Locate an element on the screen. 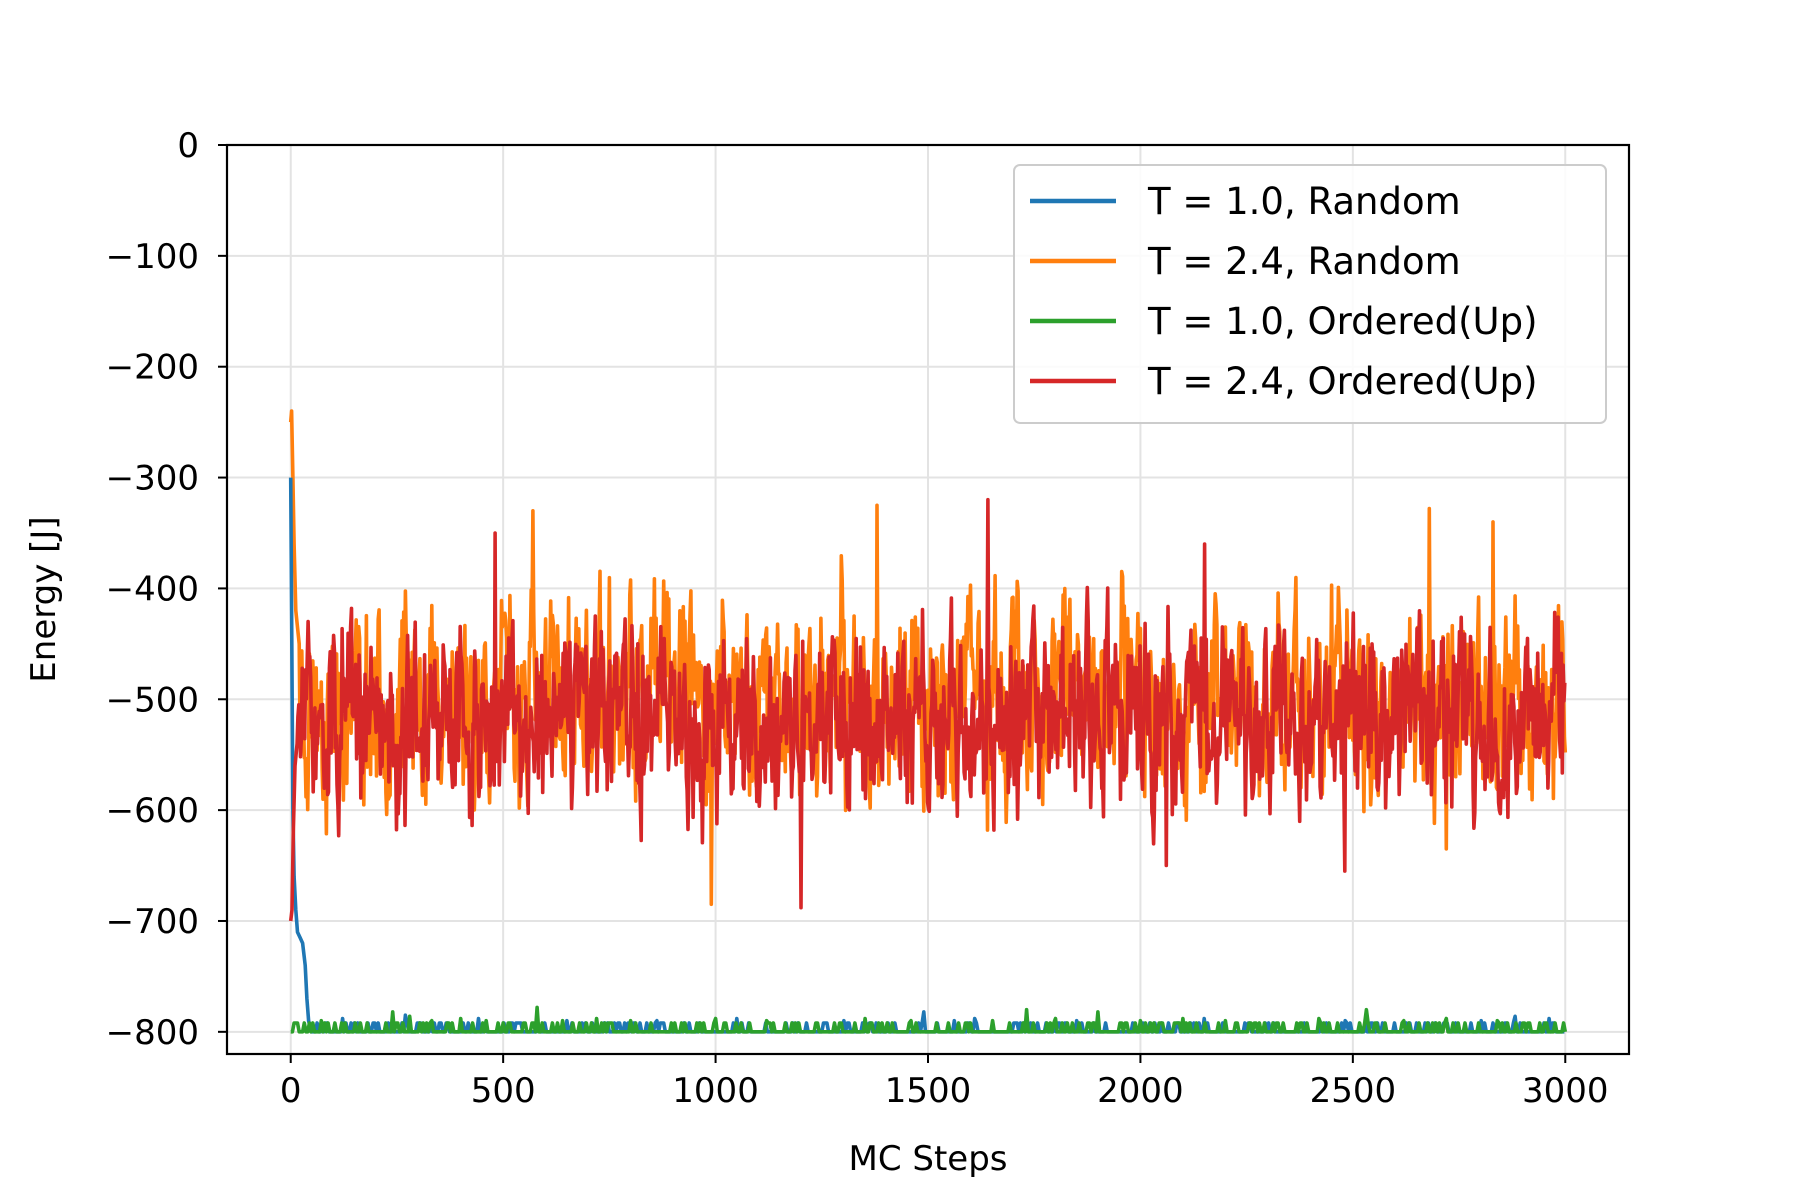 Image resolution: width=1800 pixels, height=1200 pixels. x-tick-label: 500 is located at coordinates (503, 1091).